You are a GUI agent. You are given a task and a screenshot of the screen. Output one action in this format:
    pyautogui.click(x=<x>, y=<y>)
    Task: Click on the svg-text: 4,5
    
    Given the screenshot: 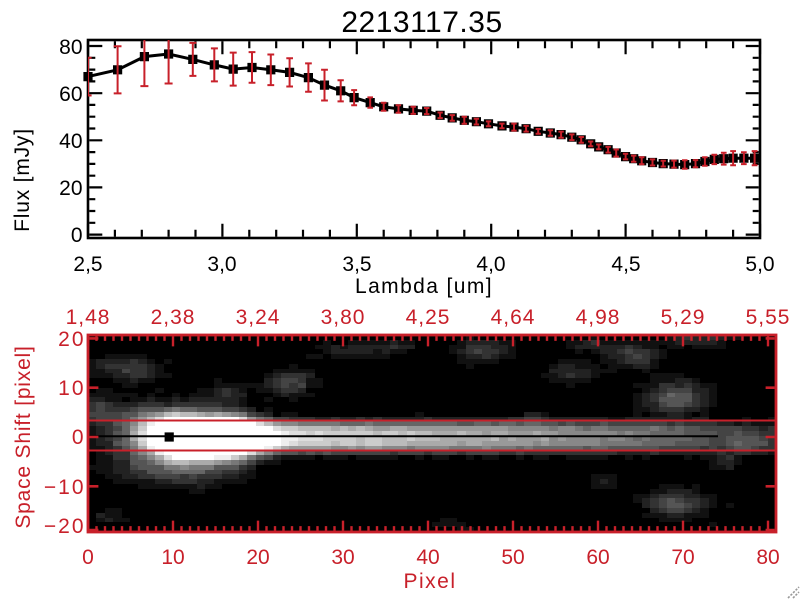 What is the action you would take?
    pyautogui.click(x=625, y=264)
    